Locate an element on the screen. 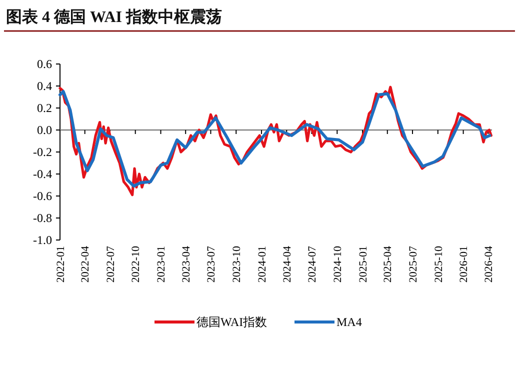 The image size is (519, 385). legend-label: MA4 is located at coordinates (349, 322).